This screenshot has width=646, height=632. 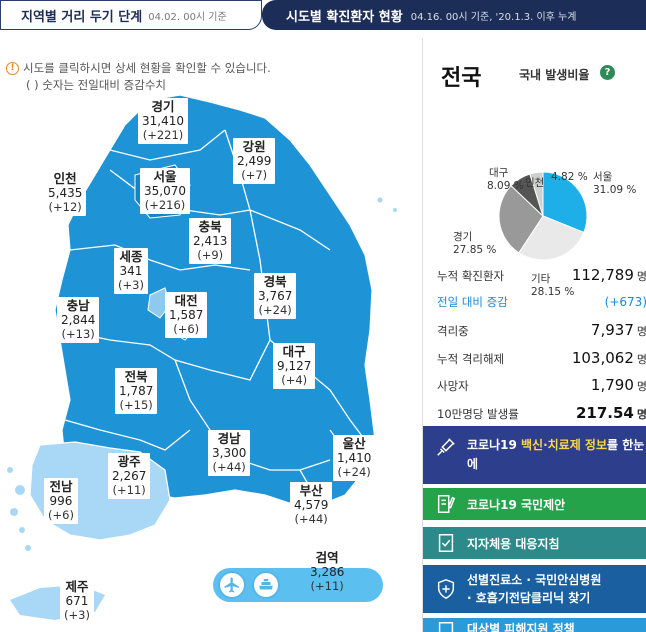 What do you see at coordinates (534, 580) in the screenshot?
I see `clinic-label-line1: 선별진료소 · 국민안심병원` at bounding box center [534, 580].